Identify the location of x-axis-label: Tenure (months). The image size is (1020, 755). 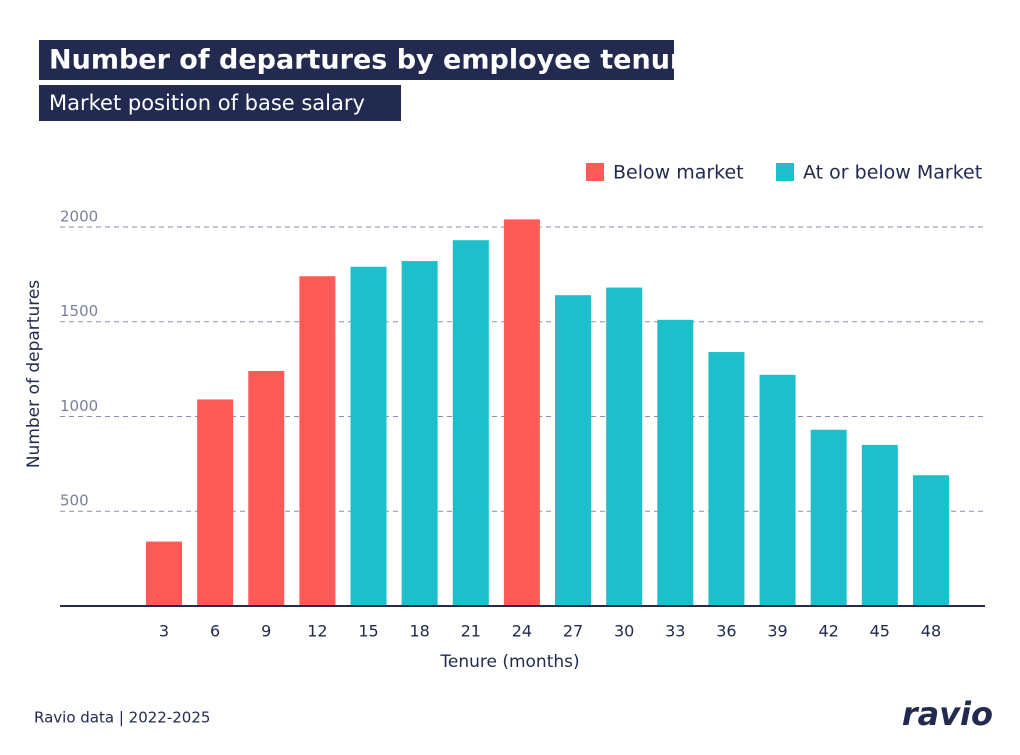
(509, 662).